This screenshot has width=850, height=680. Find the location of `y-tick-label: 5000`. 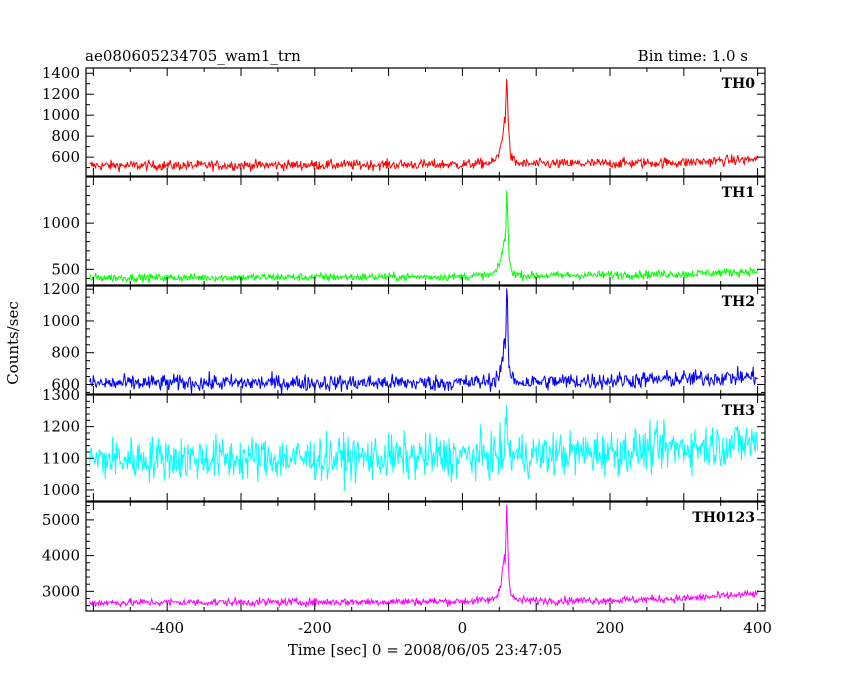

y-tick-label: 5000 is located at coordinates (61, 520).